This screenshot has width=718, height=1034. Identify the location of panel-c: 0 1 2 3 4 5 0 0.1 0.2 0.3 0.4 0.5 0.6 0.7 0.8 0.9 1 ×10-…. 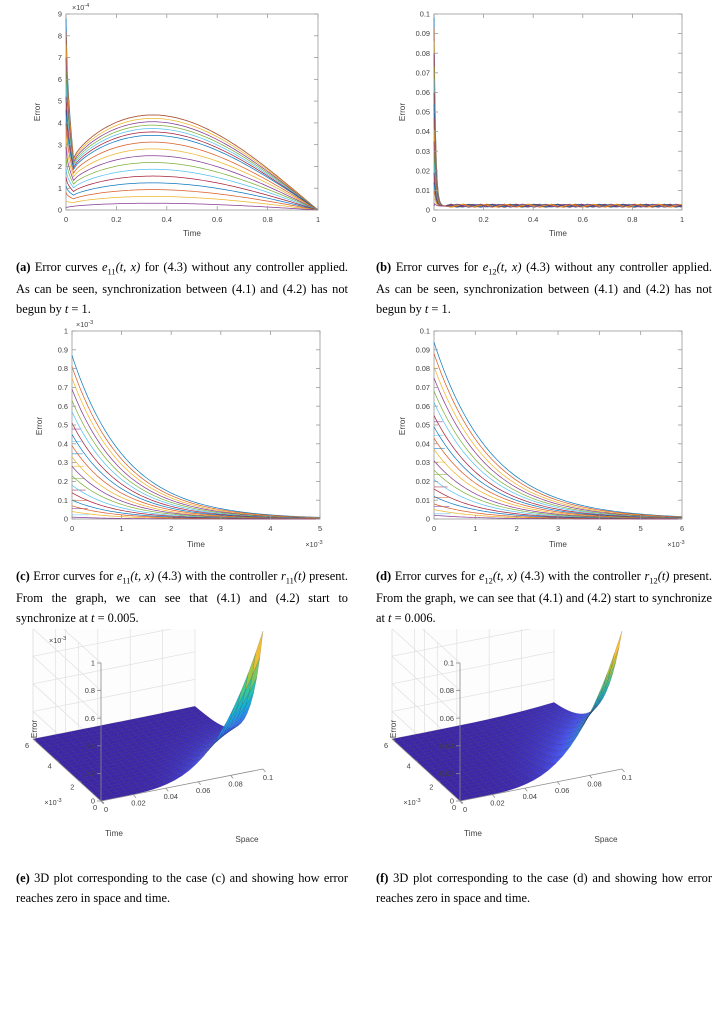
(179, 473).